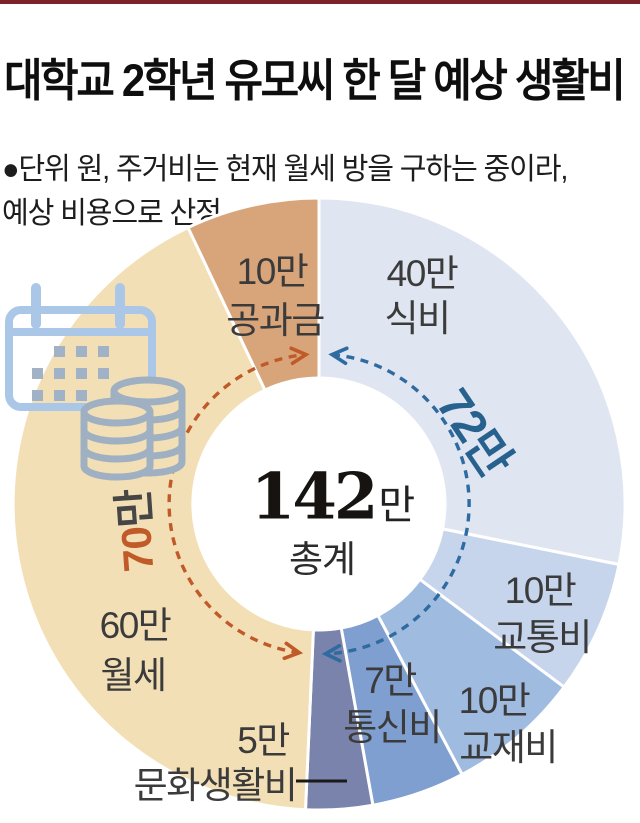 Image resolution: width=640 pixels, height=823 pixels. Describe the element at coordinates (392, 727) in the screenshot. I see `slice-label-통신비: 통신비` at that location.